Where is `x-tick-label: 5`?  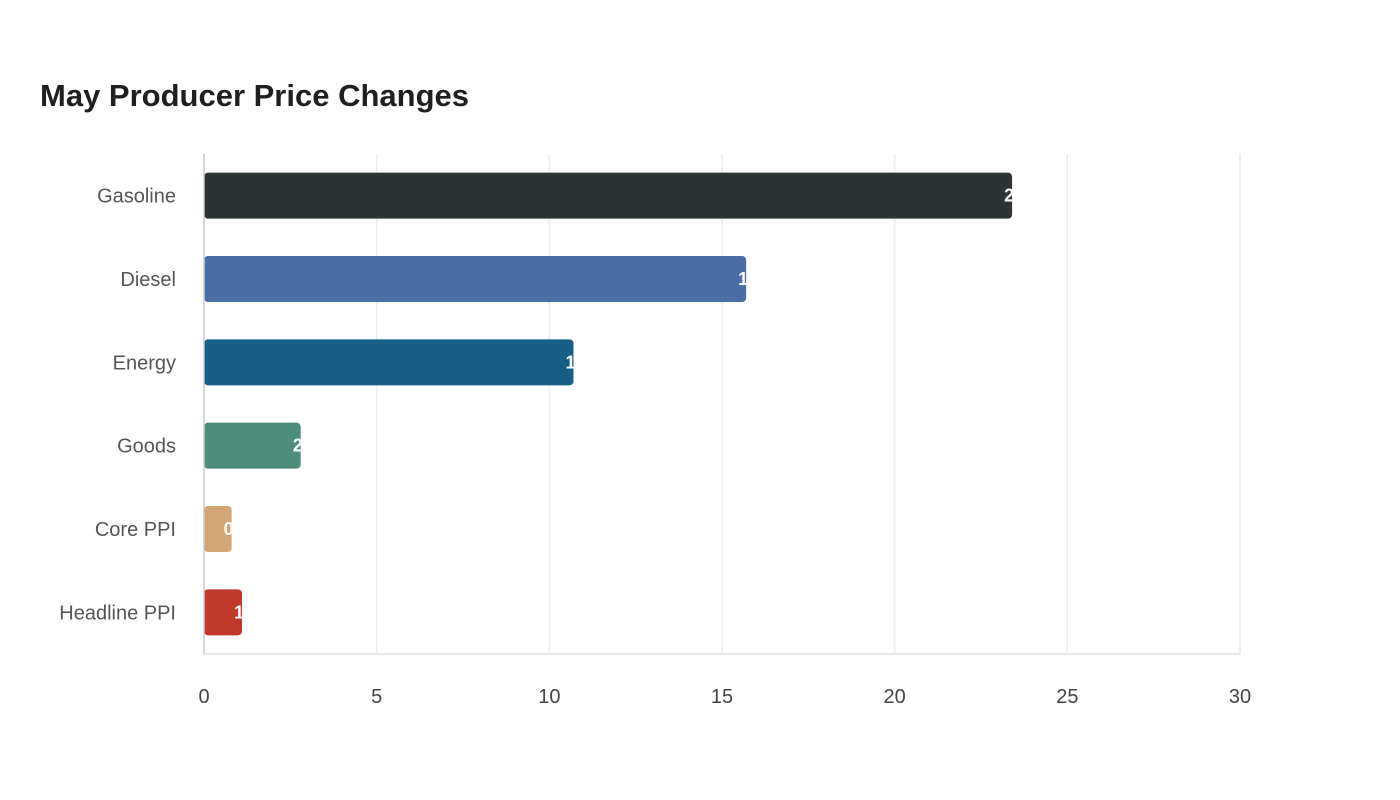 x-tick-label: 5 is located at coordinates (376, 697).